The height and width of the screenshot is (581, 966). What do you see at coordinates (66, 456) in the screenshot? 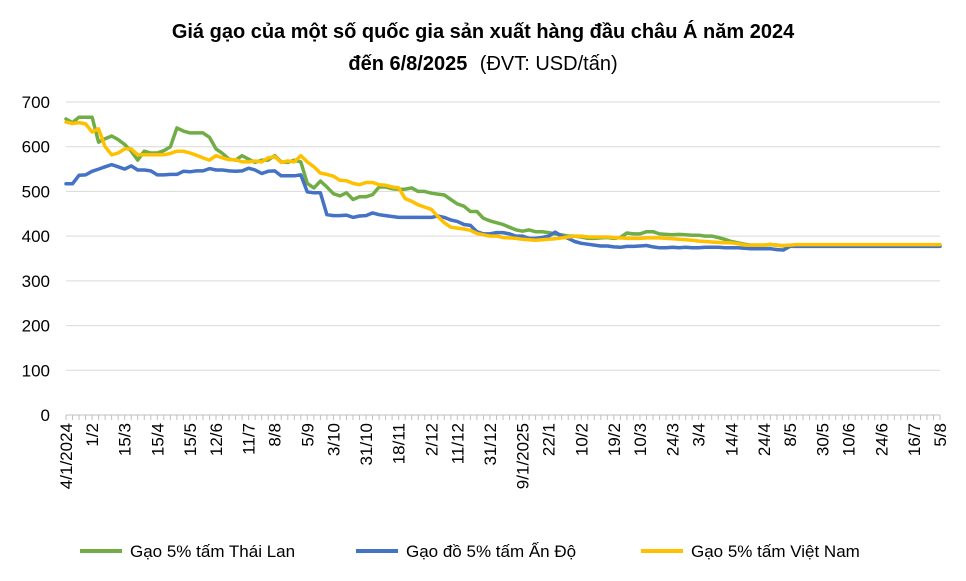
I see `x-tick-label: 4/1/2024` at bounding box center [66, 456].